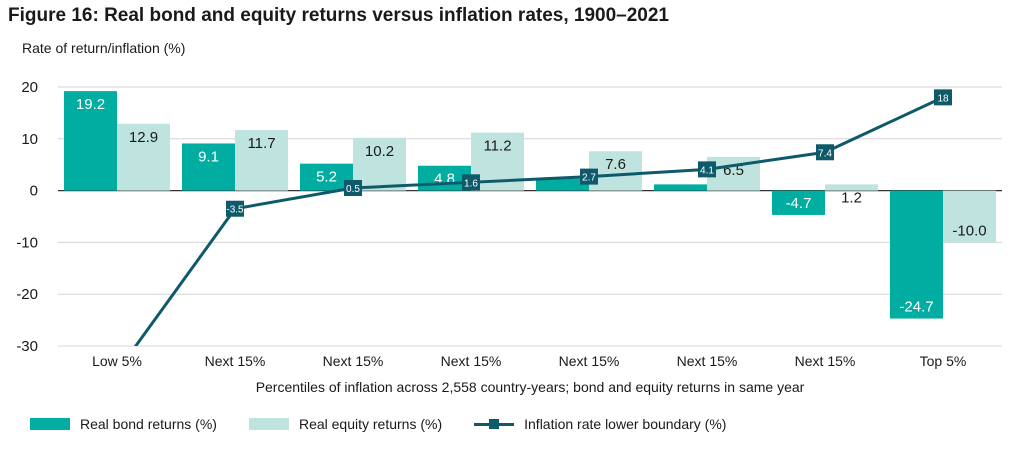 The height and width of the screenshot is (449, 1024). Describe the element at coordinates (50, 424) in the screenshot. I see `legend-swatch-bond` at that location.